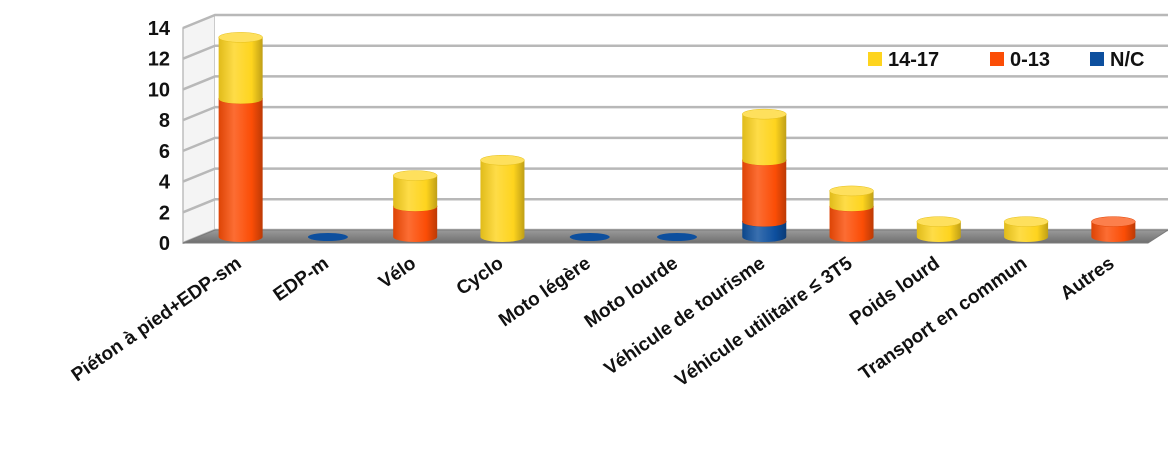 The image size is (1168, 463). What do you see at coordinates (913, 60) in the screenshot?
I see `legend-label: 14-17` at bounding box center [913, 60].